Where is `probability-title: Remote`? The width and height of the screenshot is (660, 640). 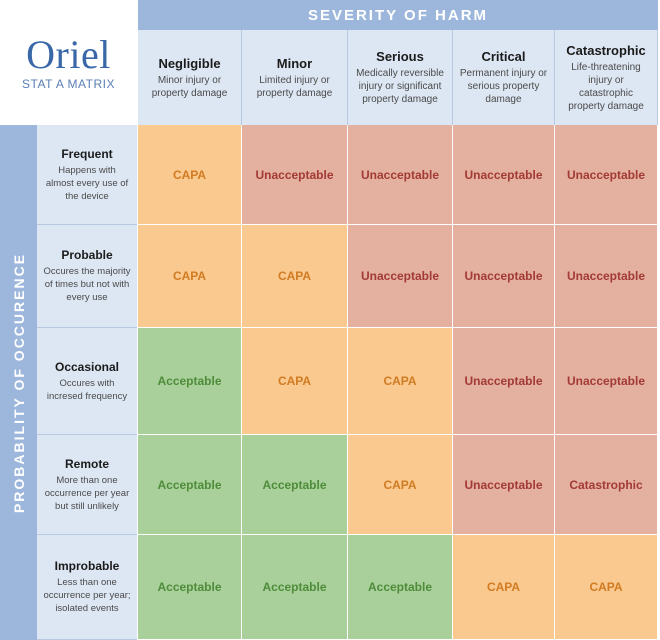
probability-title: Remote is located at coordinates (86, 463).